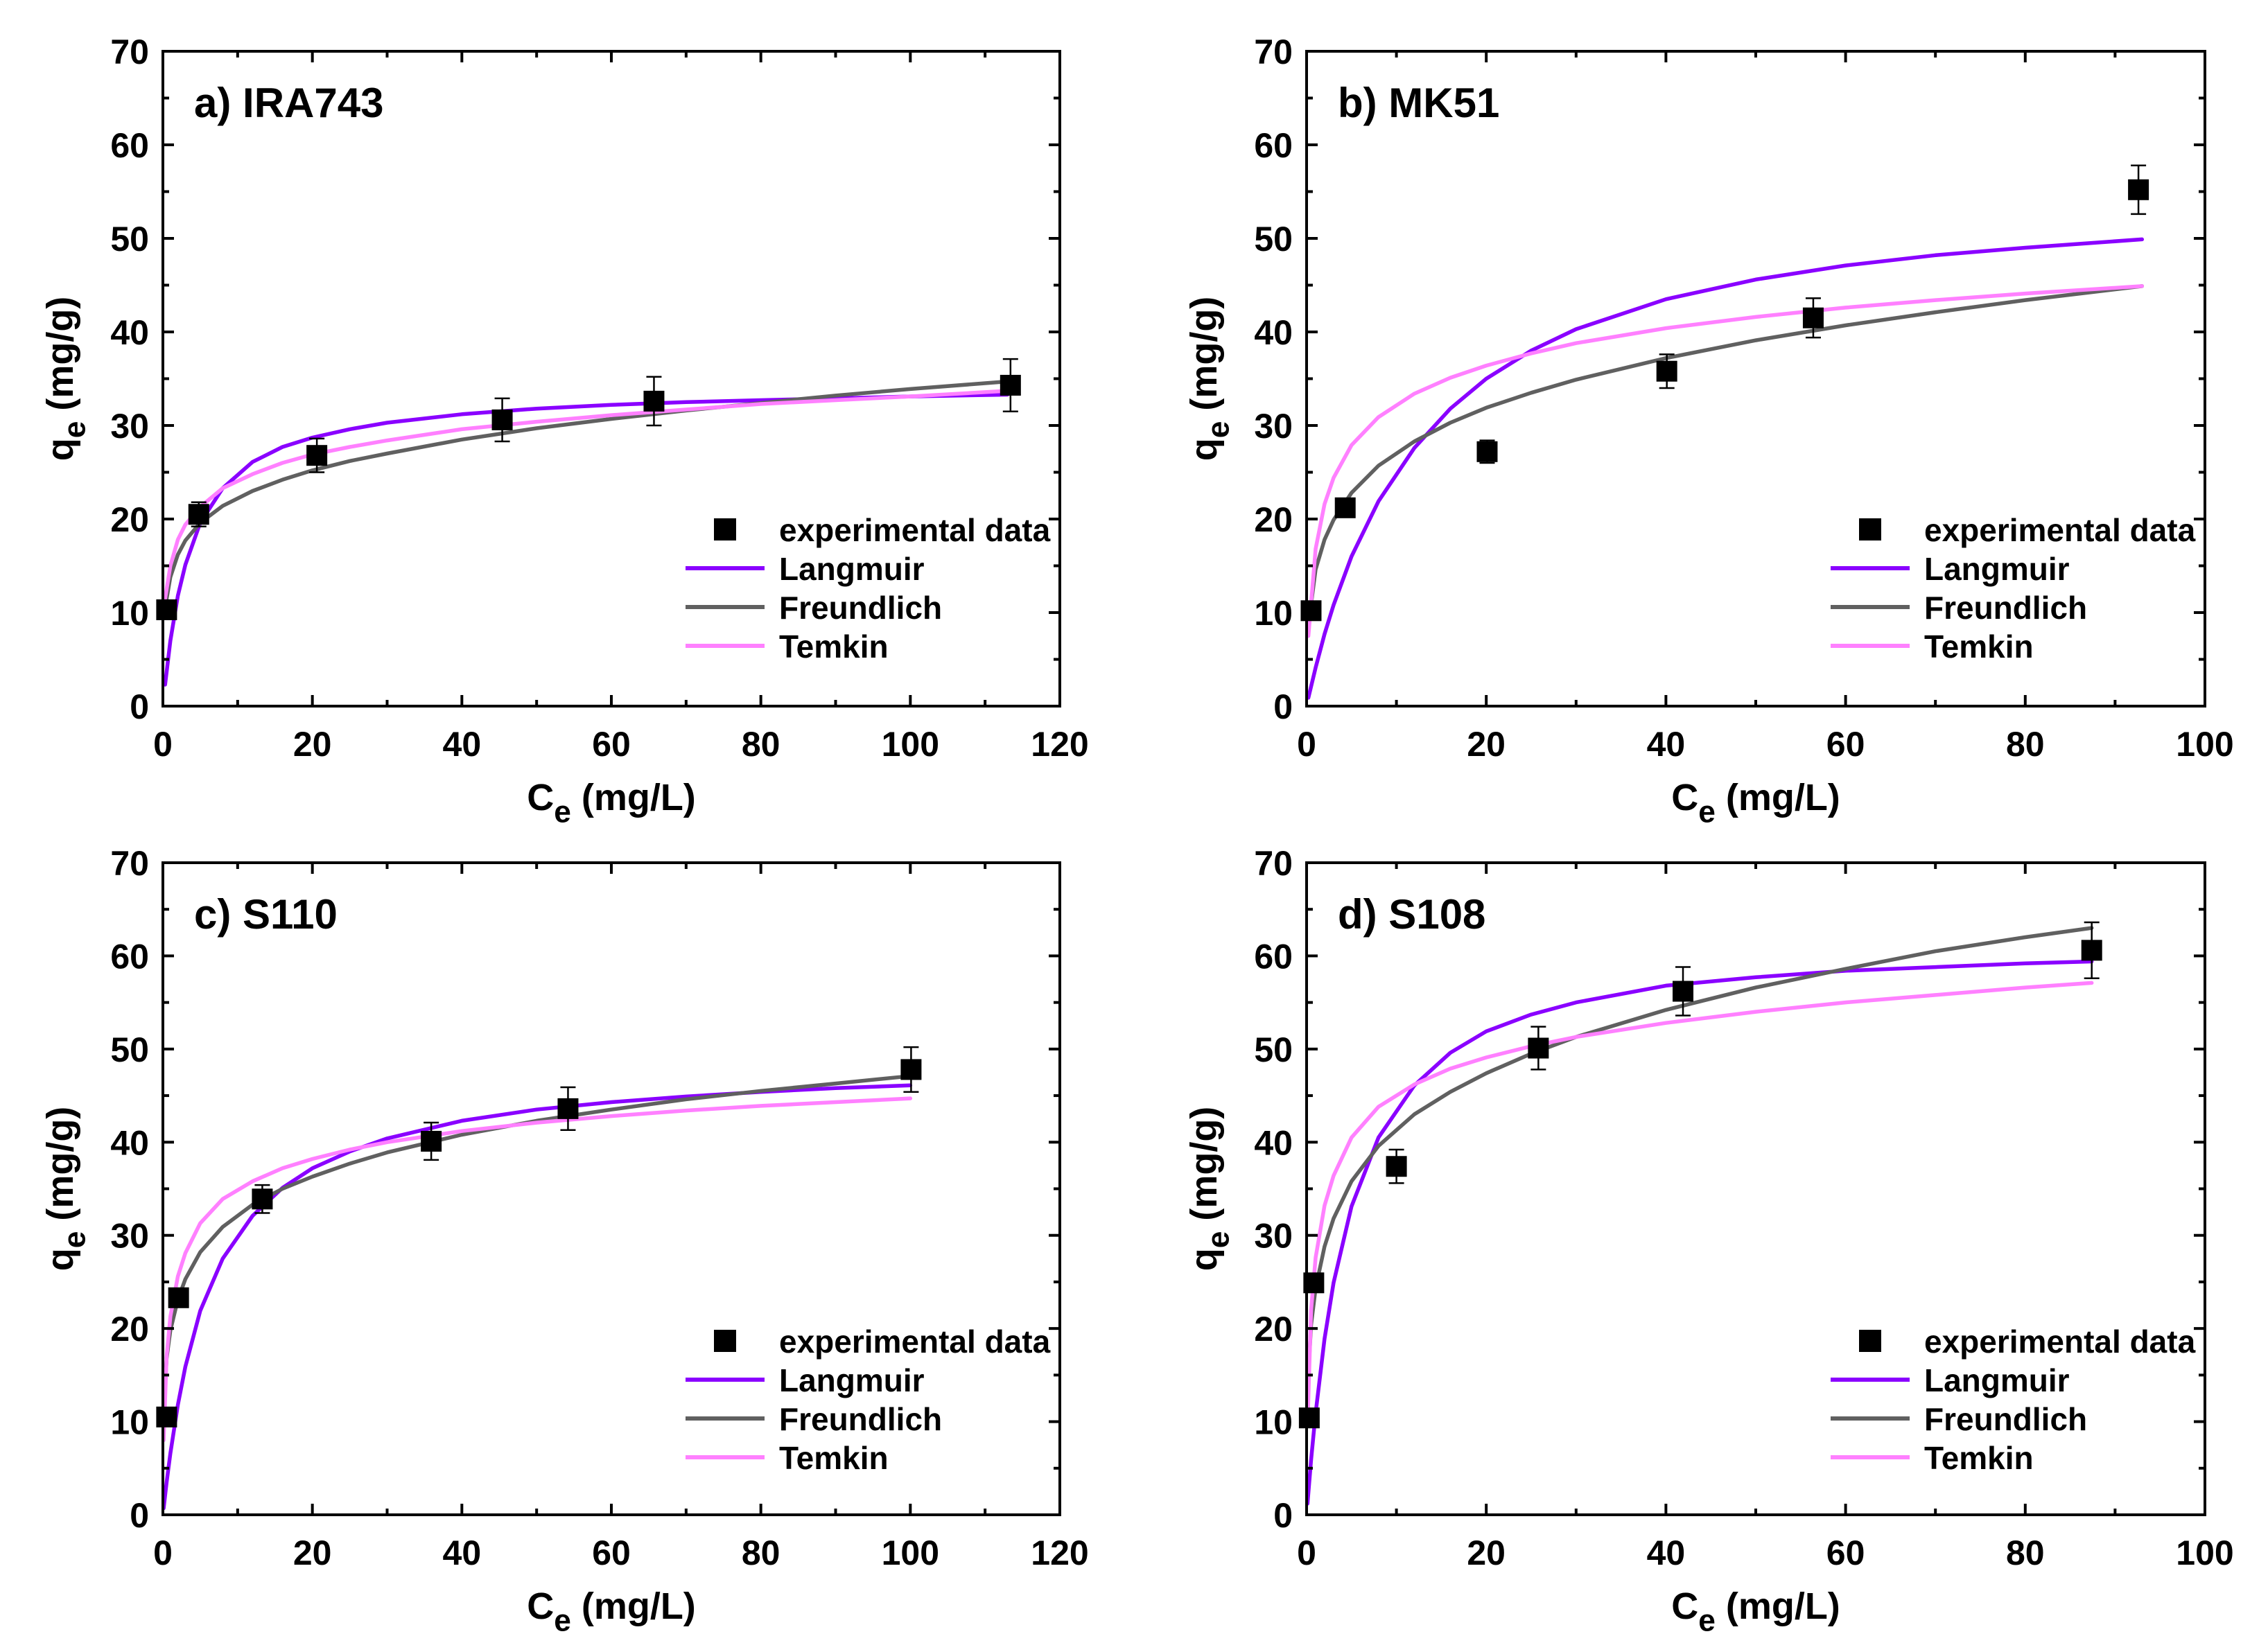 The image size is (2268, 1652). I want to click on panel-title: b) MK51, so click(1418, 103).